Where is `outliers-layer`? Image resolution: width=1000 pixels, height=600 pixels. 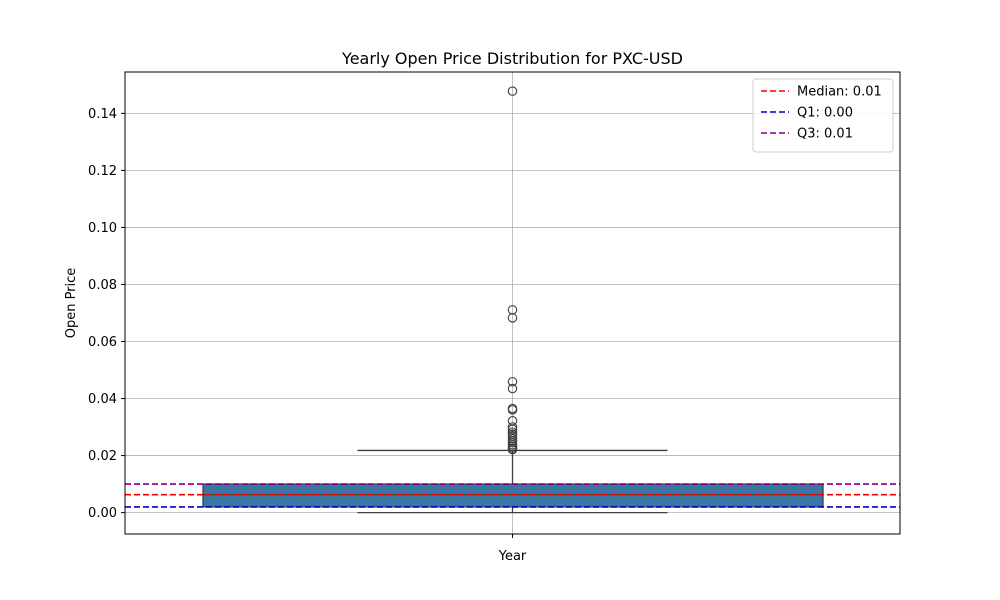 outliers-layer is located at coordinates (512, 270).